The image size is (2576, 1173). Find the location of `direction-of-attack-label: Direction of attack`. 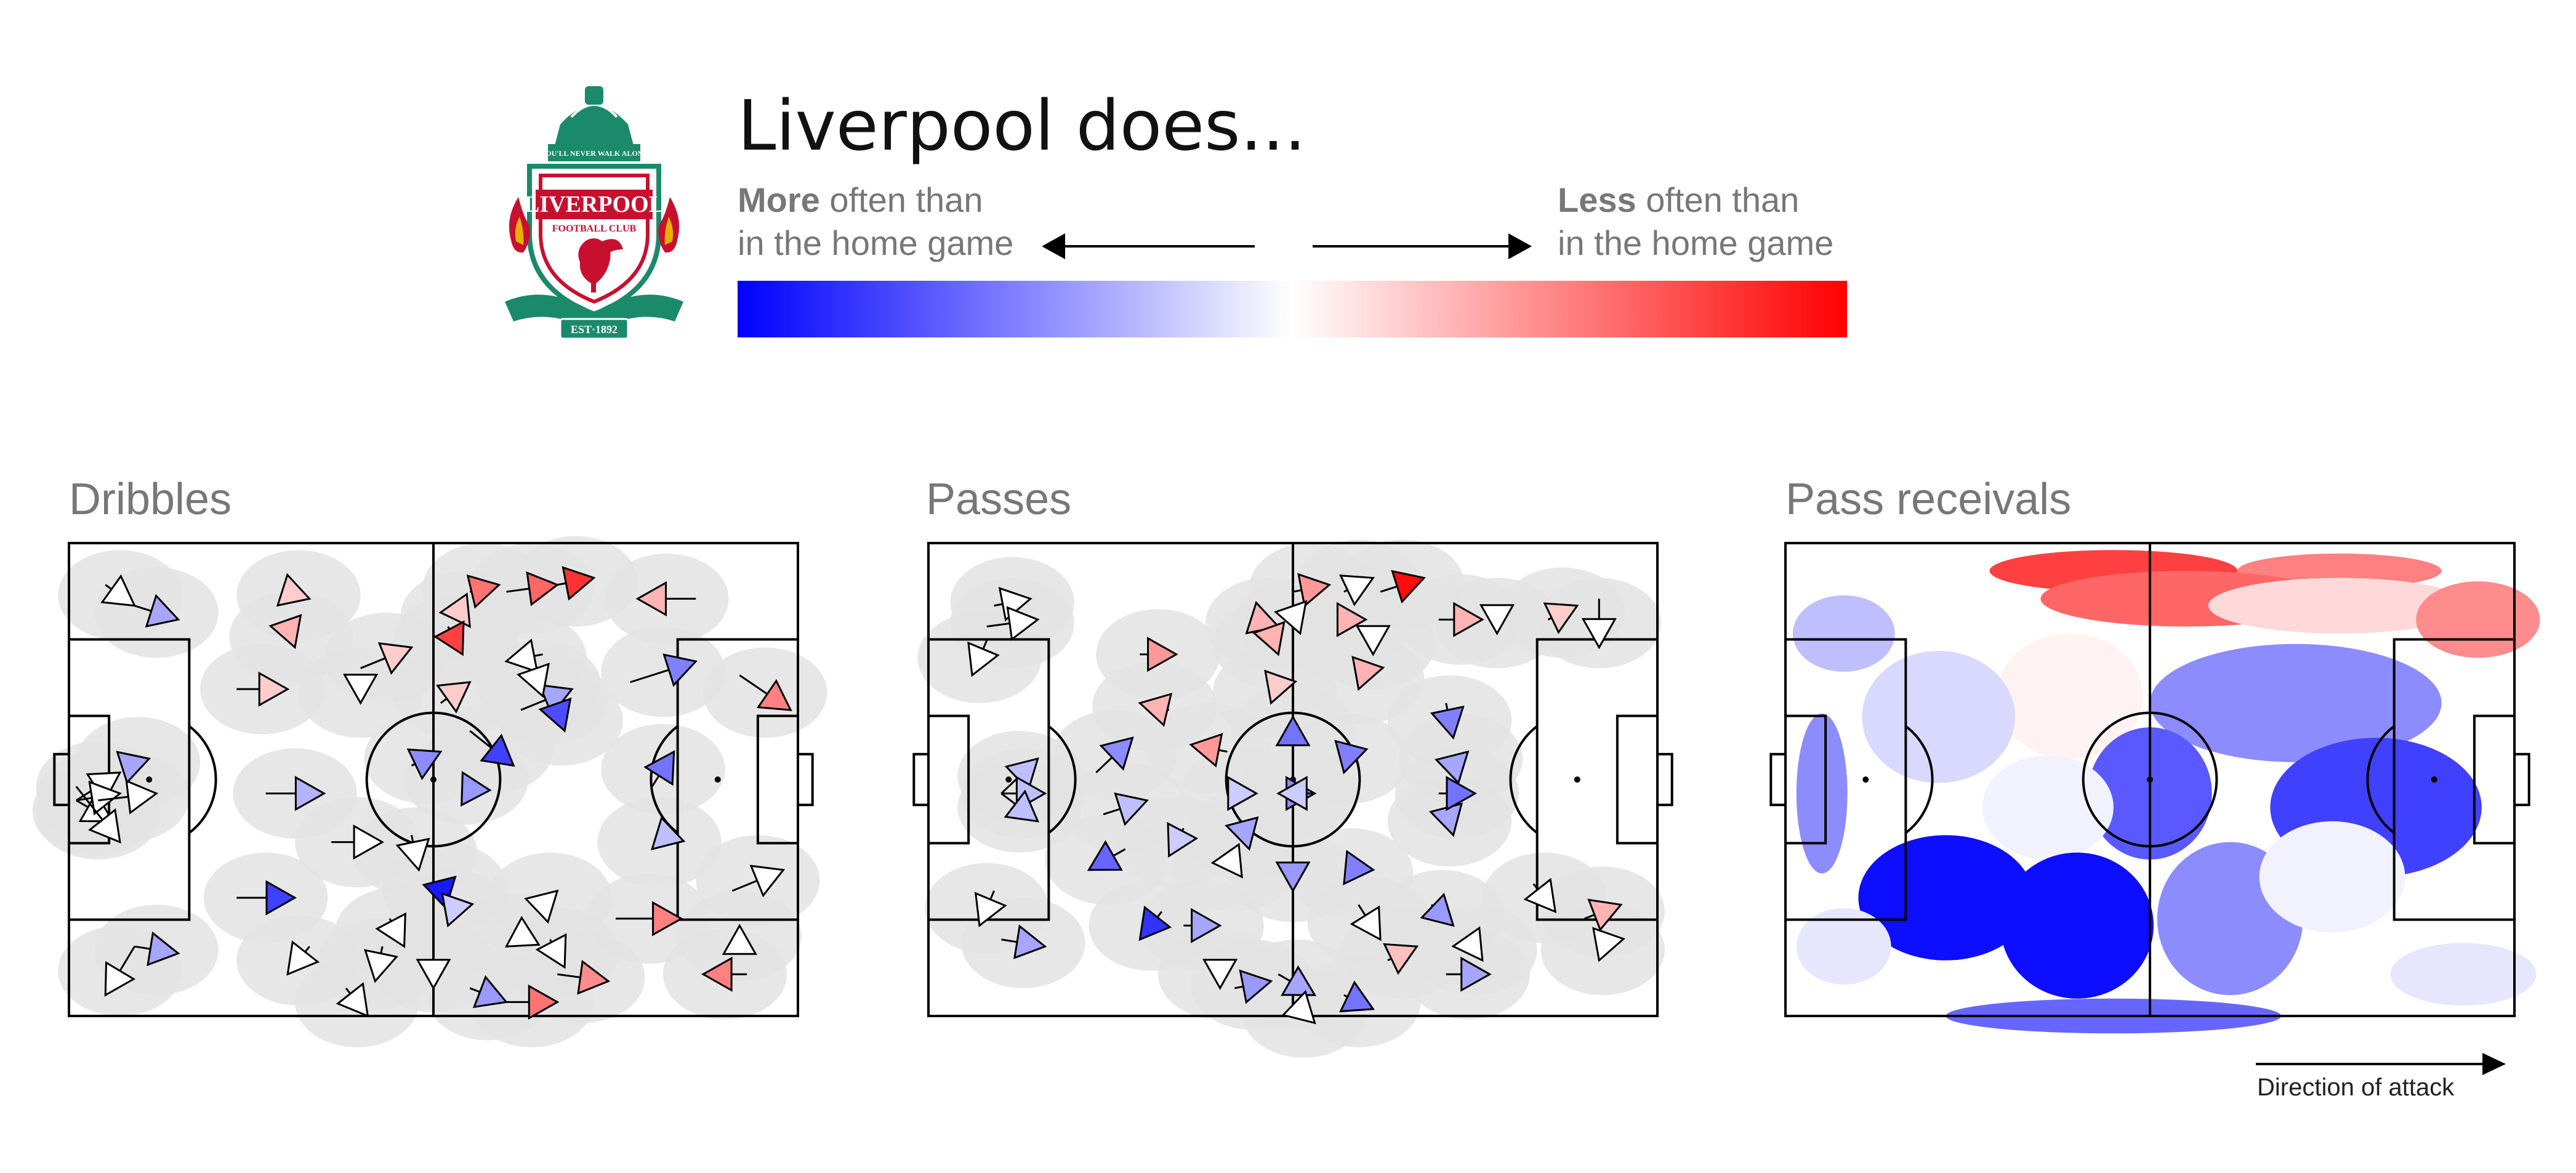

direction-of-attack-label: Direction of attack is located at coordinates (2356, 1087).